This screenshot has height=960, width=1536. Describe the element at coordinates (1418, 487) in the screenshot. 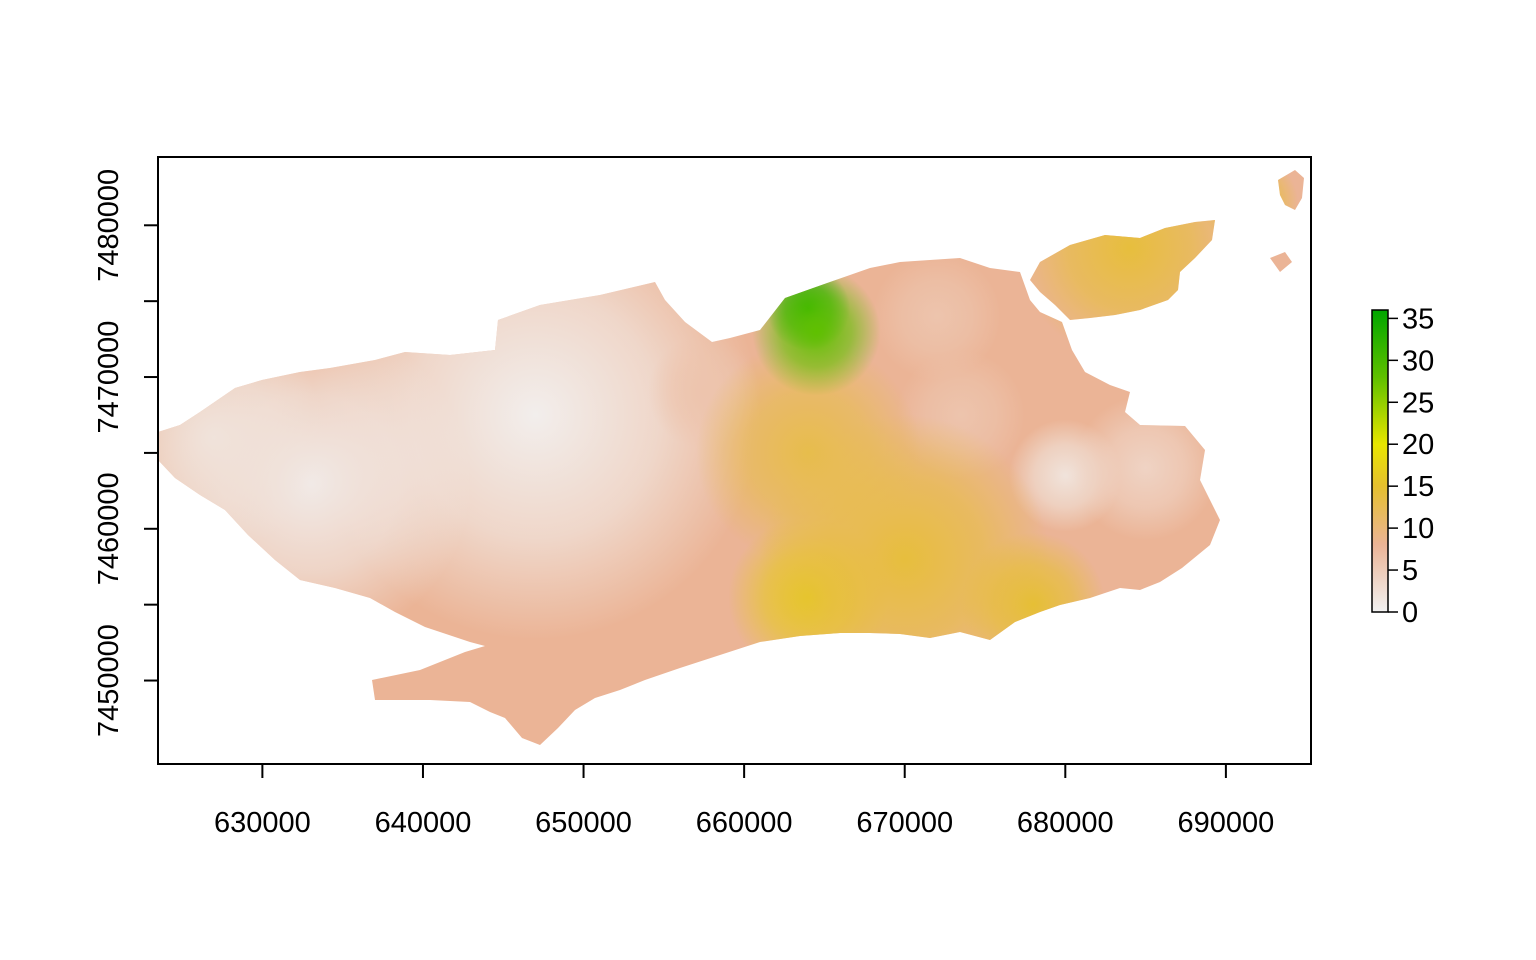

I see `legend-tick-label: 15` at that location.